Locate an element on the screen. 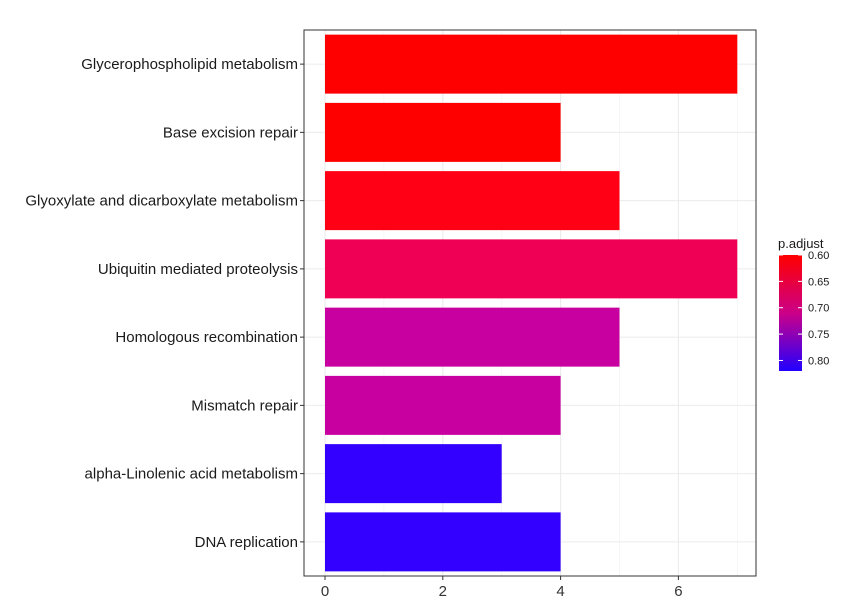 The width and height of the screenshot is (847, 604). legend-tick-label: 0.70 is located at coordinates (818, 309).